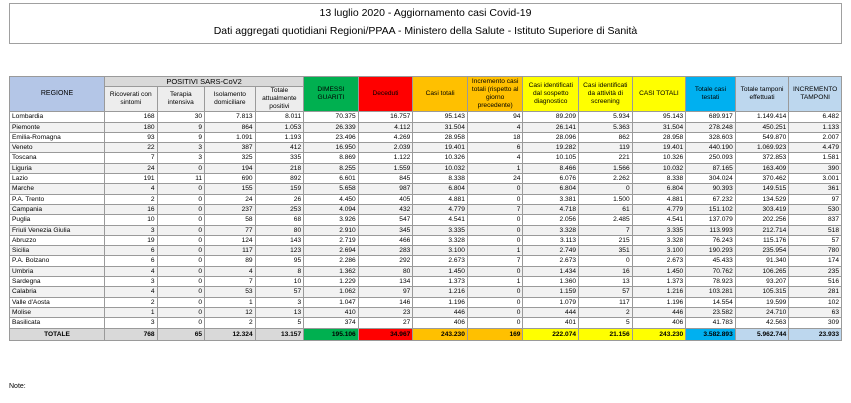 This screenshot has width=851, height=403. What do you see at coordinates (762, 251) in the screenshot?
I see `table-cell: 235.954` at bounding box center [762, 251].